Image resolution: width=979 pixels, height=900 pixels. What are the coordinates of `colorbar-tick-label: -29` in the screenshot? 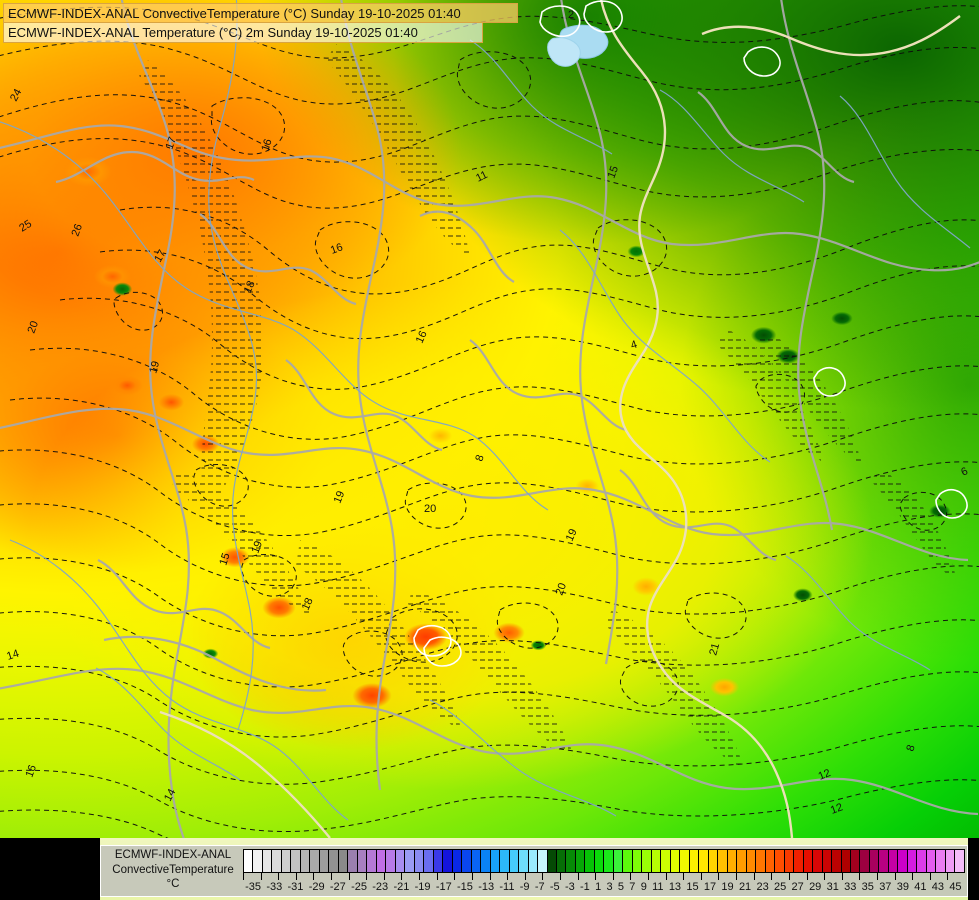 It's located at (316, 887).